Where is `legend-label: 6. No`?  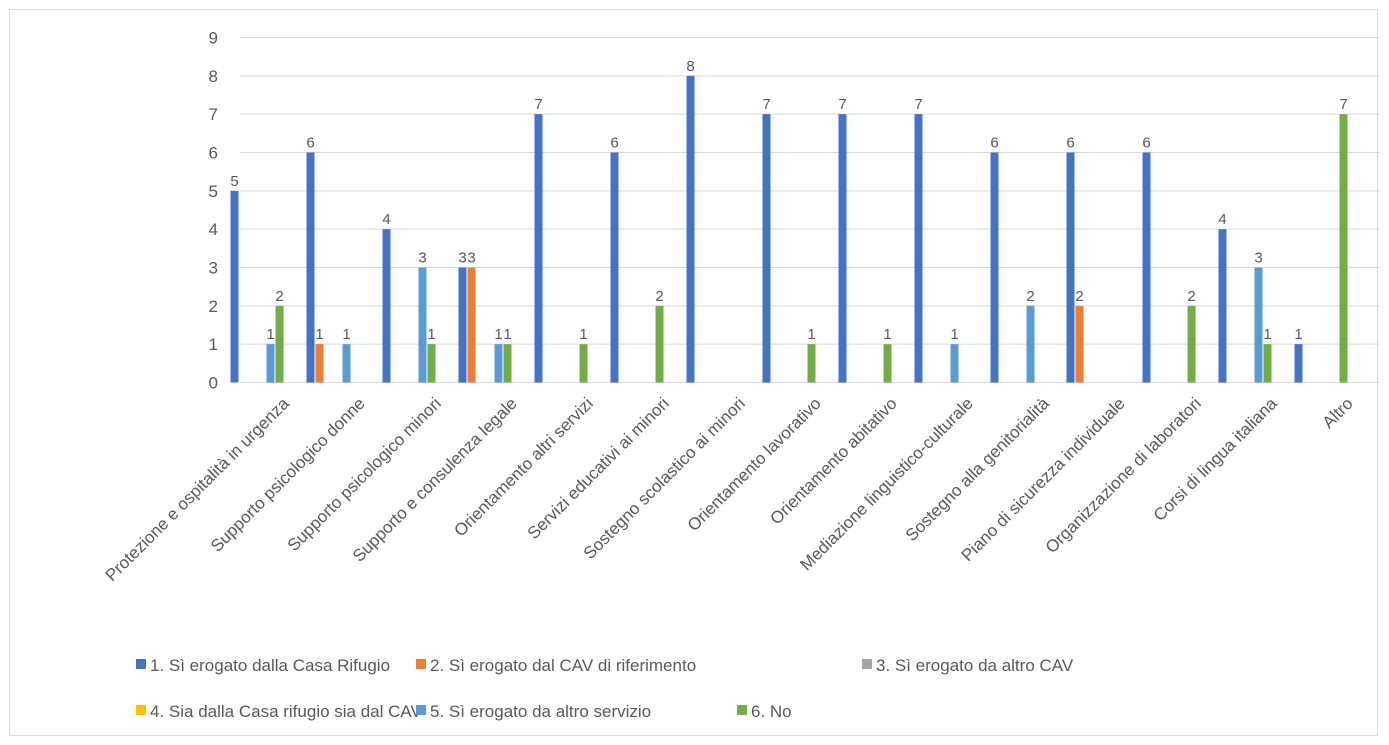
legend-label: 6. No is located at coordinates (771, 711).